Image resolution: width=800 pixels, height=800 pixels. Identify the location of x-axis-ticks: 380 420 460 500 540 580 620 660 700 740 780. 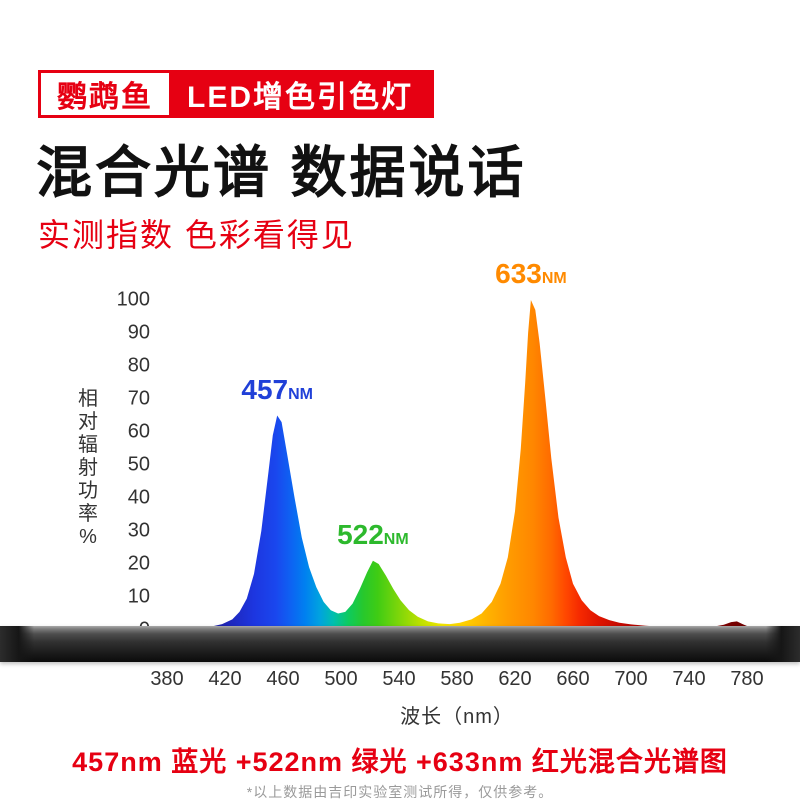
(456, 681).